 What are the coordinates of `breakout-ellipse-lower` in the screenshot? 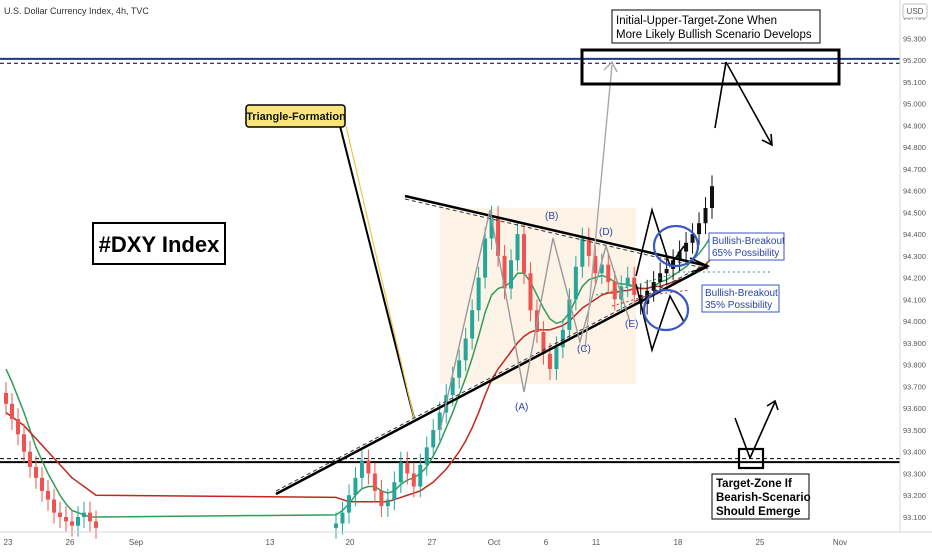 It's located at (666, 310).